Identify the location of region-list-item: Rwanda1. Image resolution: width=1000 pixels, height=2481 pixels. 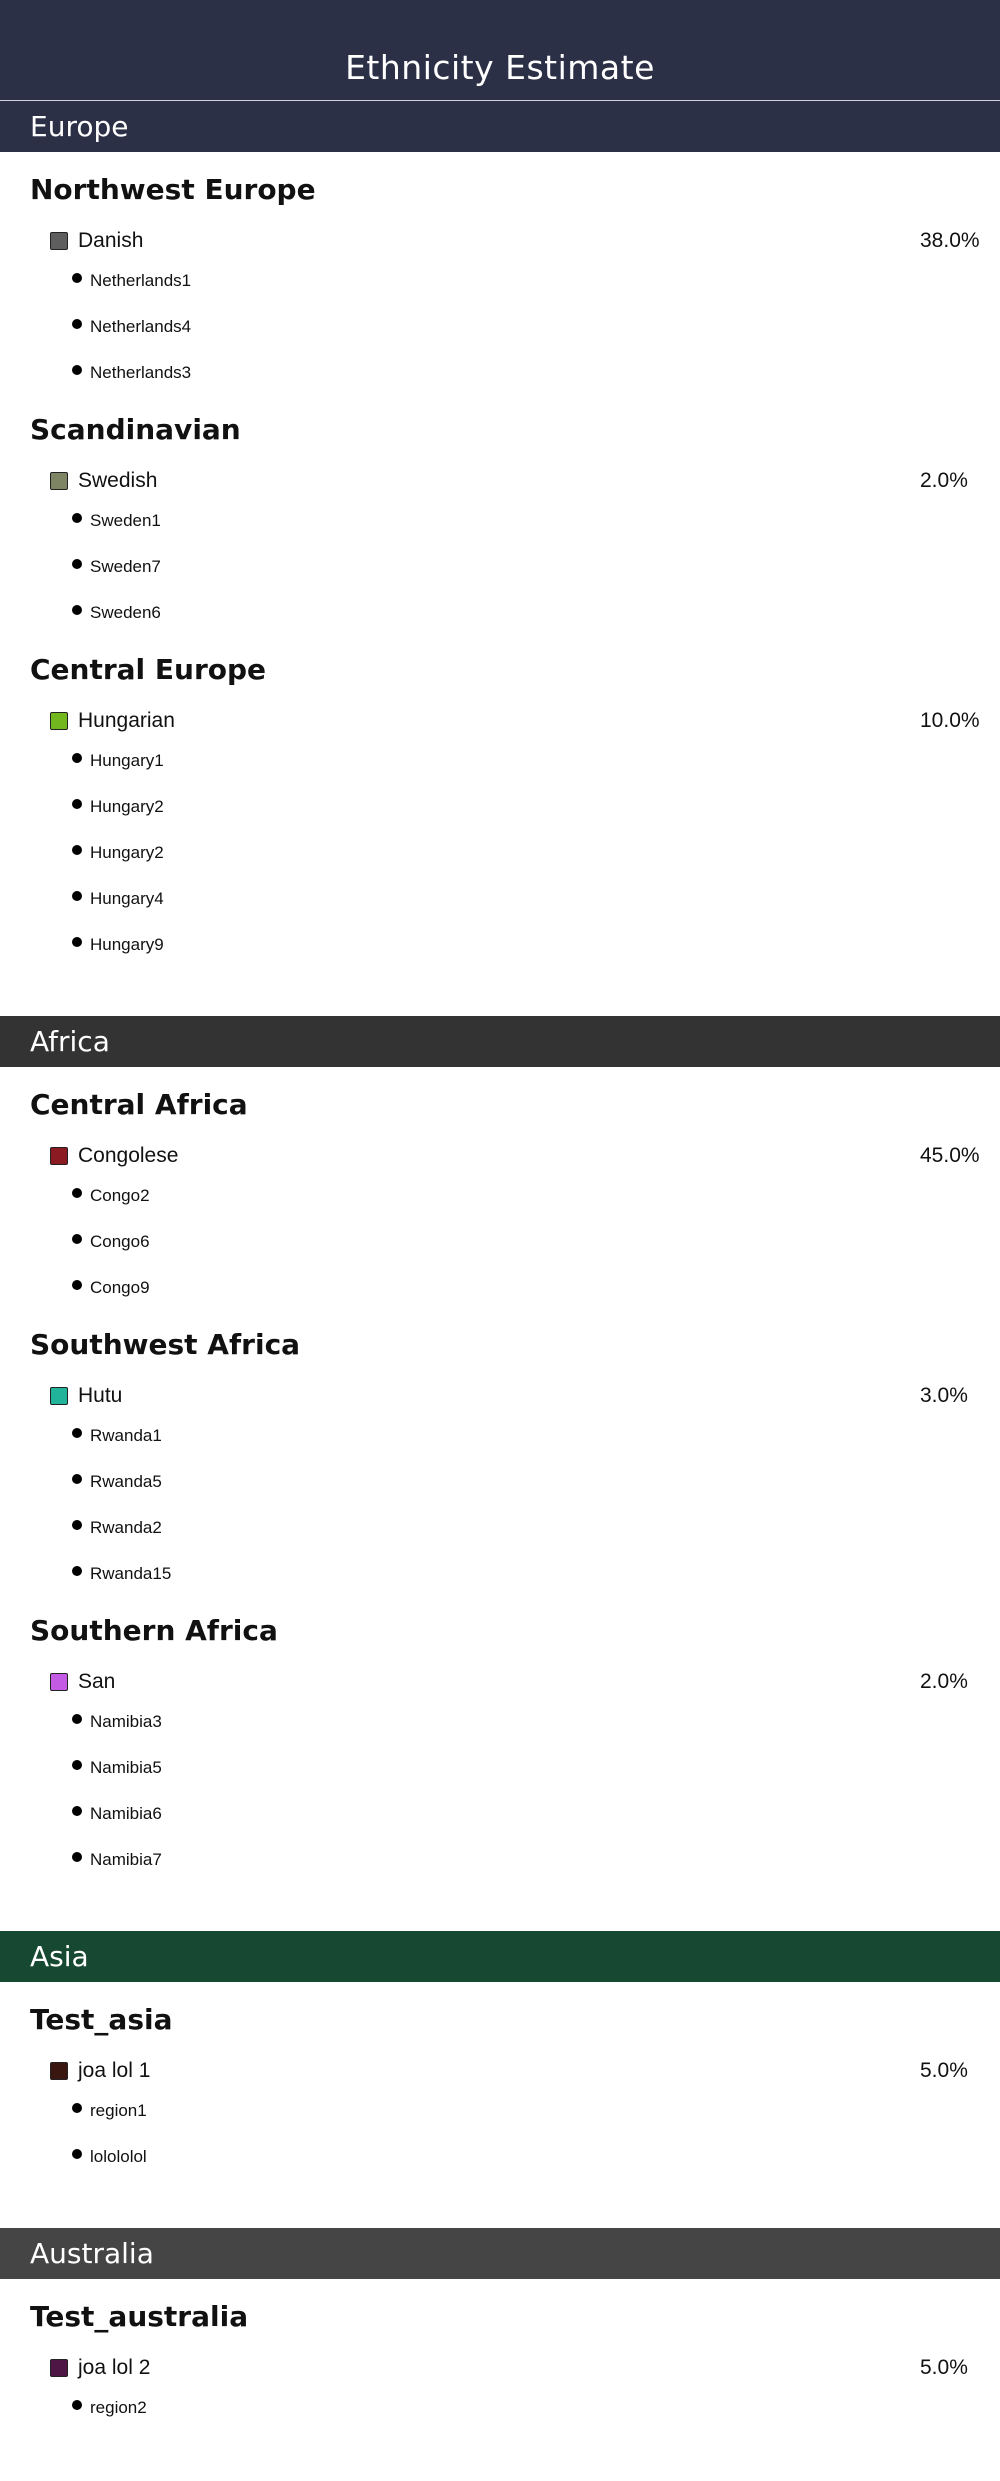
(500, 1436).